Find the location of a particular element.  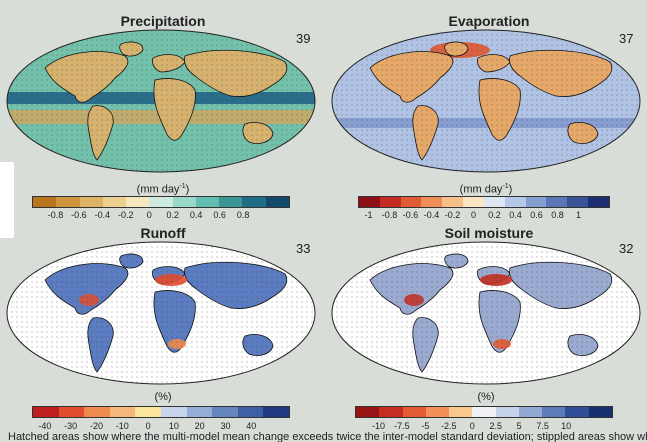

evaporation-tick-labels: -1 -0.8 -0.6 -0.4 -0.2 0 0.2 0.4 0.6 0.8 1 is located at coordinates (484, 216).